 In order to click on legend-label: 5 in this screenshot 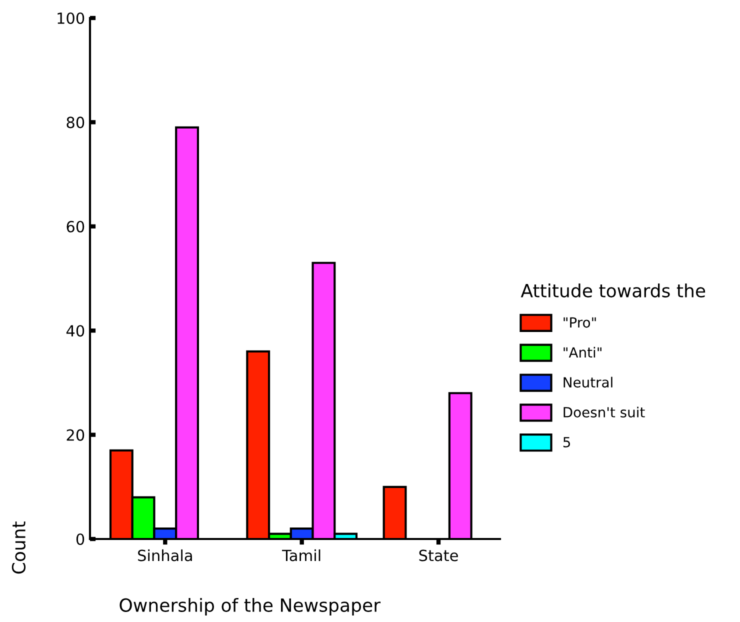, I will do `click(566, 442)`.